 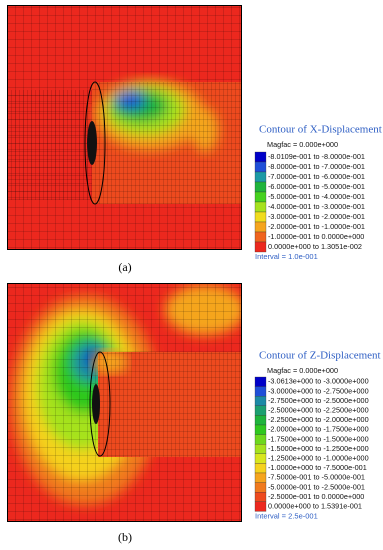 I want to click on legend-label: -7.0000e-001 to -6.0000e-001, so click(x=316, y=176).